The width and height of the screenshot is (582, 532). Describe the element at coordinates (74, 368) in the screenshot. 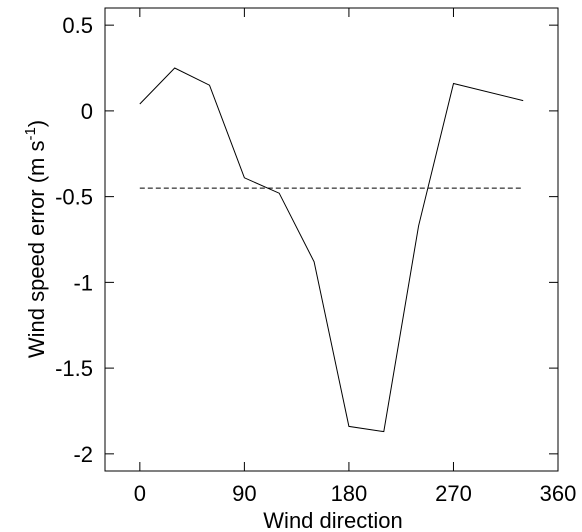

I see `y-tick-label: -1.5` at that location.